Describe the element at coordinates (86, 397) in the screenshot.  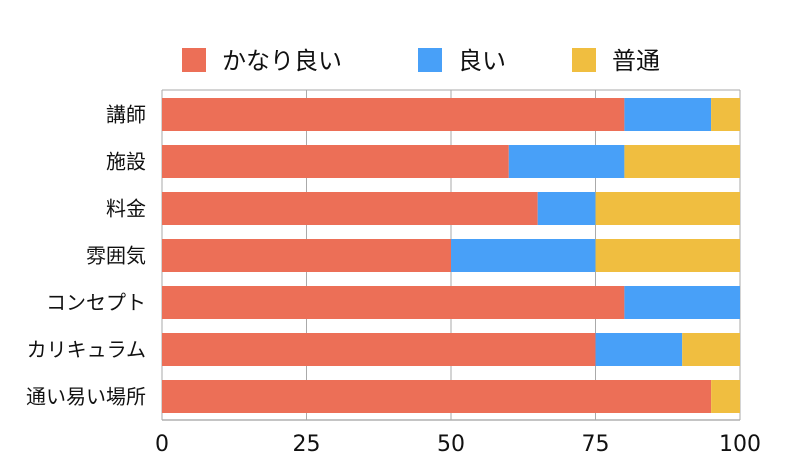
I see `category-label: 通い易い場所` at that location.